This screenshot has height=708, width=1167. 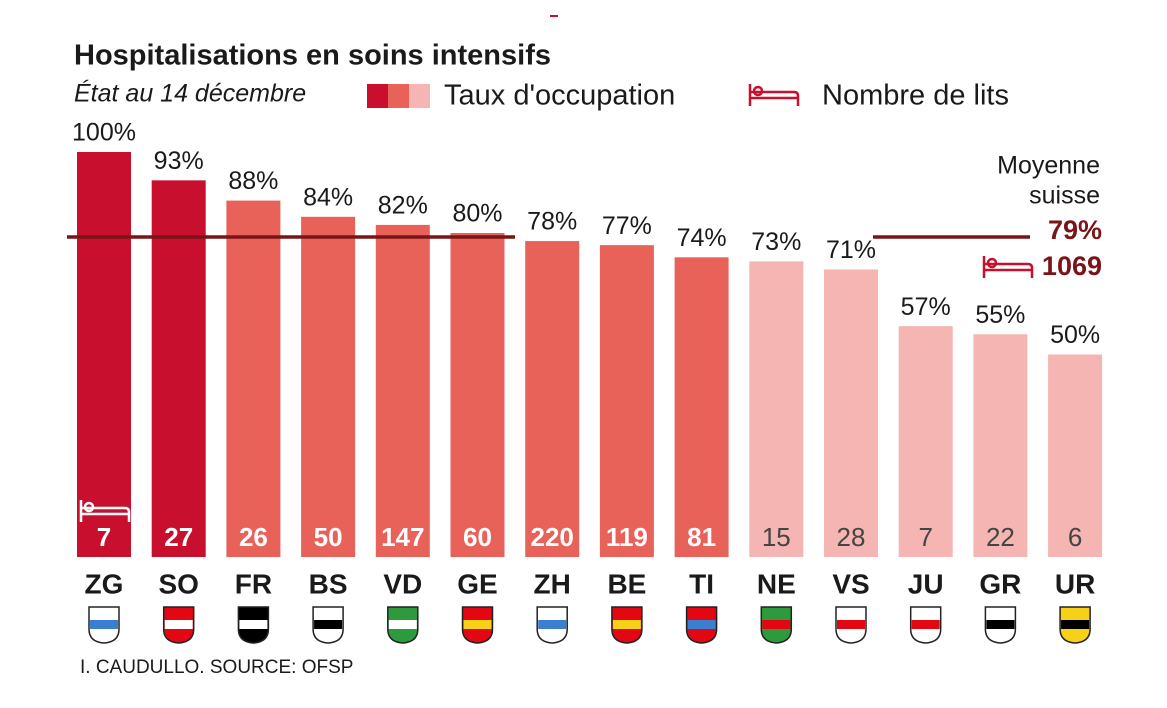 What do you see at coordinates (1072, 266) in the screenshot?
I see `average-beds: 1069` at bounding box center [1072, 266].